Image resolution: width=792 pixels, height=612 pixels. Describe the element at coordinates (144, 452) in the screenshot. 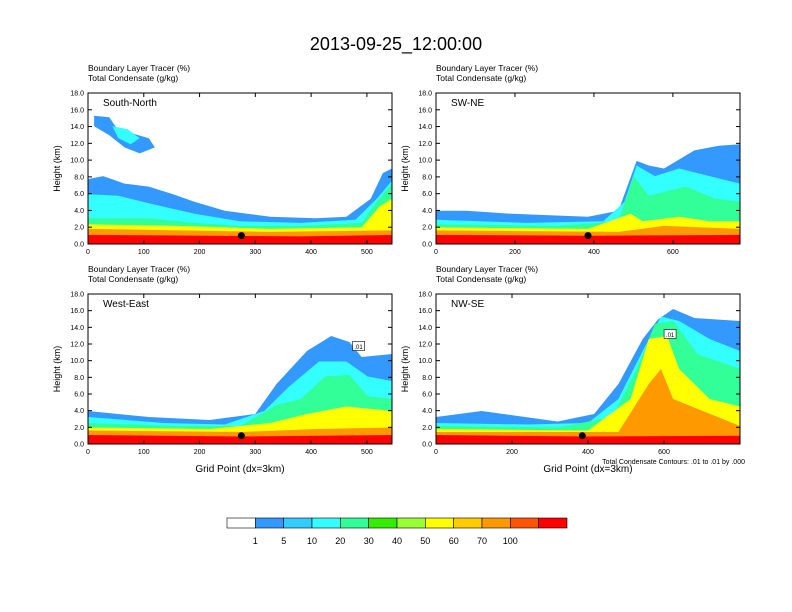

I see `x-tick-label: 100` at that location.